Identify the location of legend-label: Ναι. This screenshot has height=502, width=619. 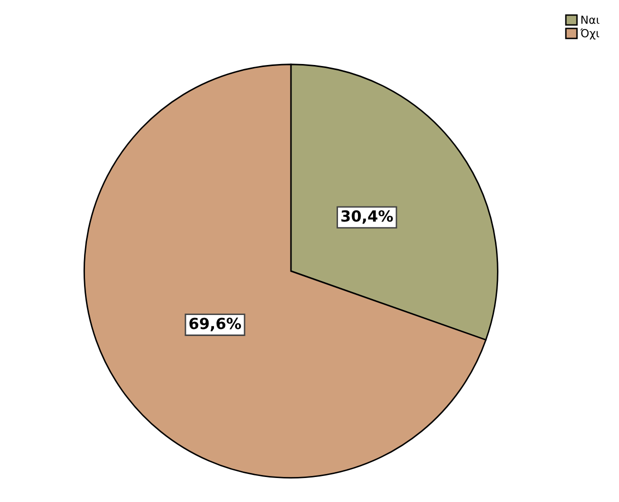
(590, 20).